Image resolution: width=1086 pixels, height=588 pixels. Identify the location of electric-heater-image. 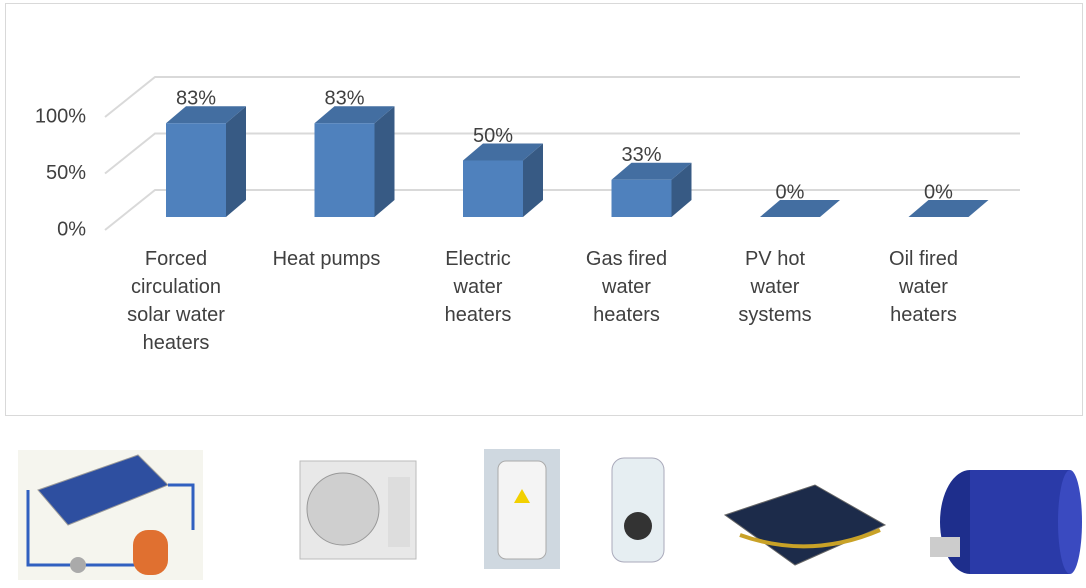
(522, 509).